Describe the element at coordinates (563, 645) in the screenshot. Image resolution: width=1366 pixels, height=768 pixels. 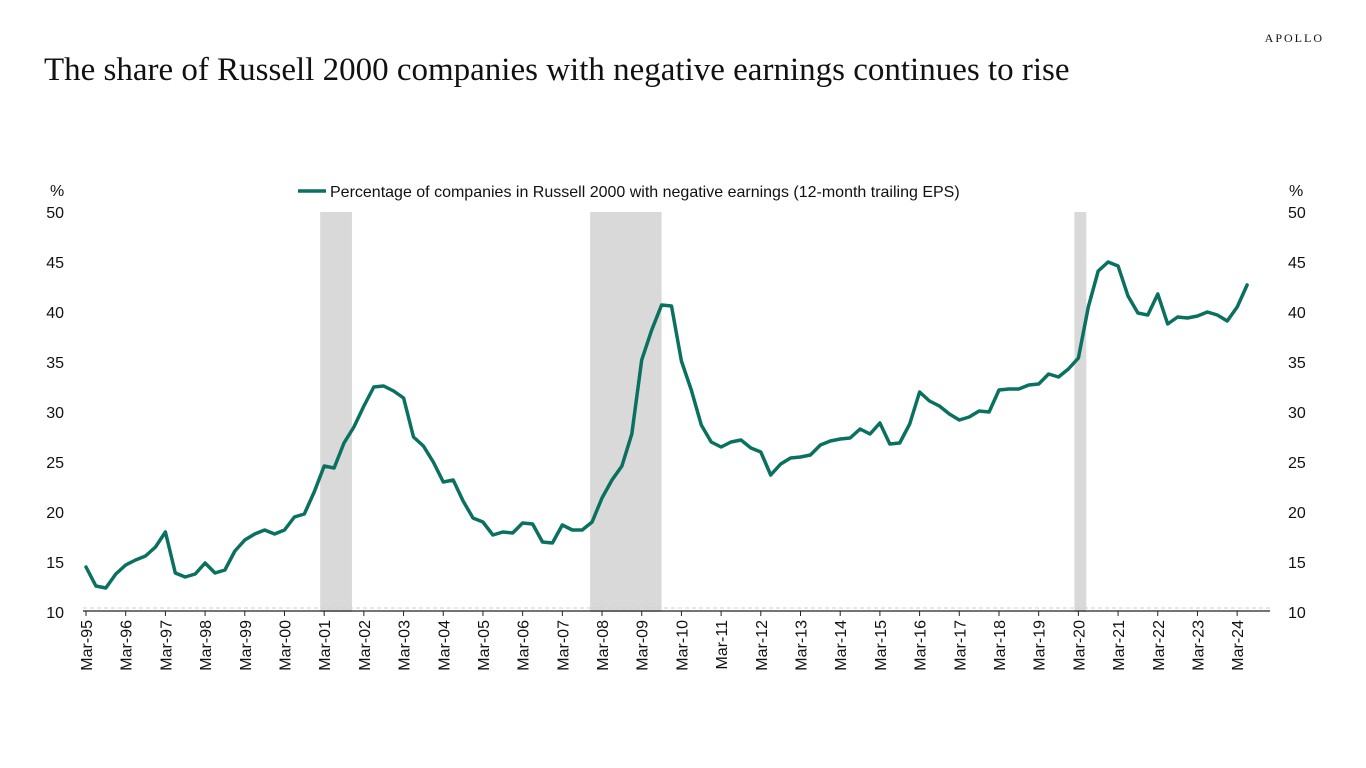
I see `x-tick-label: Mar-07` at that location.